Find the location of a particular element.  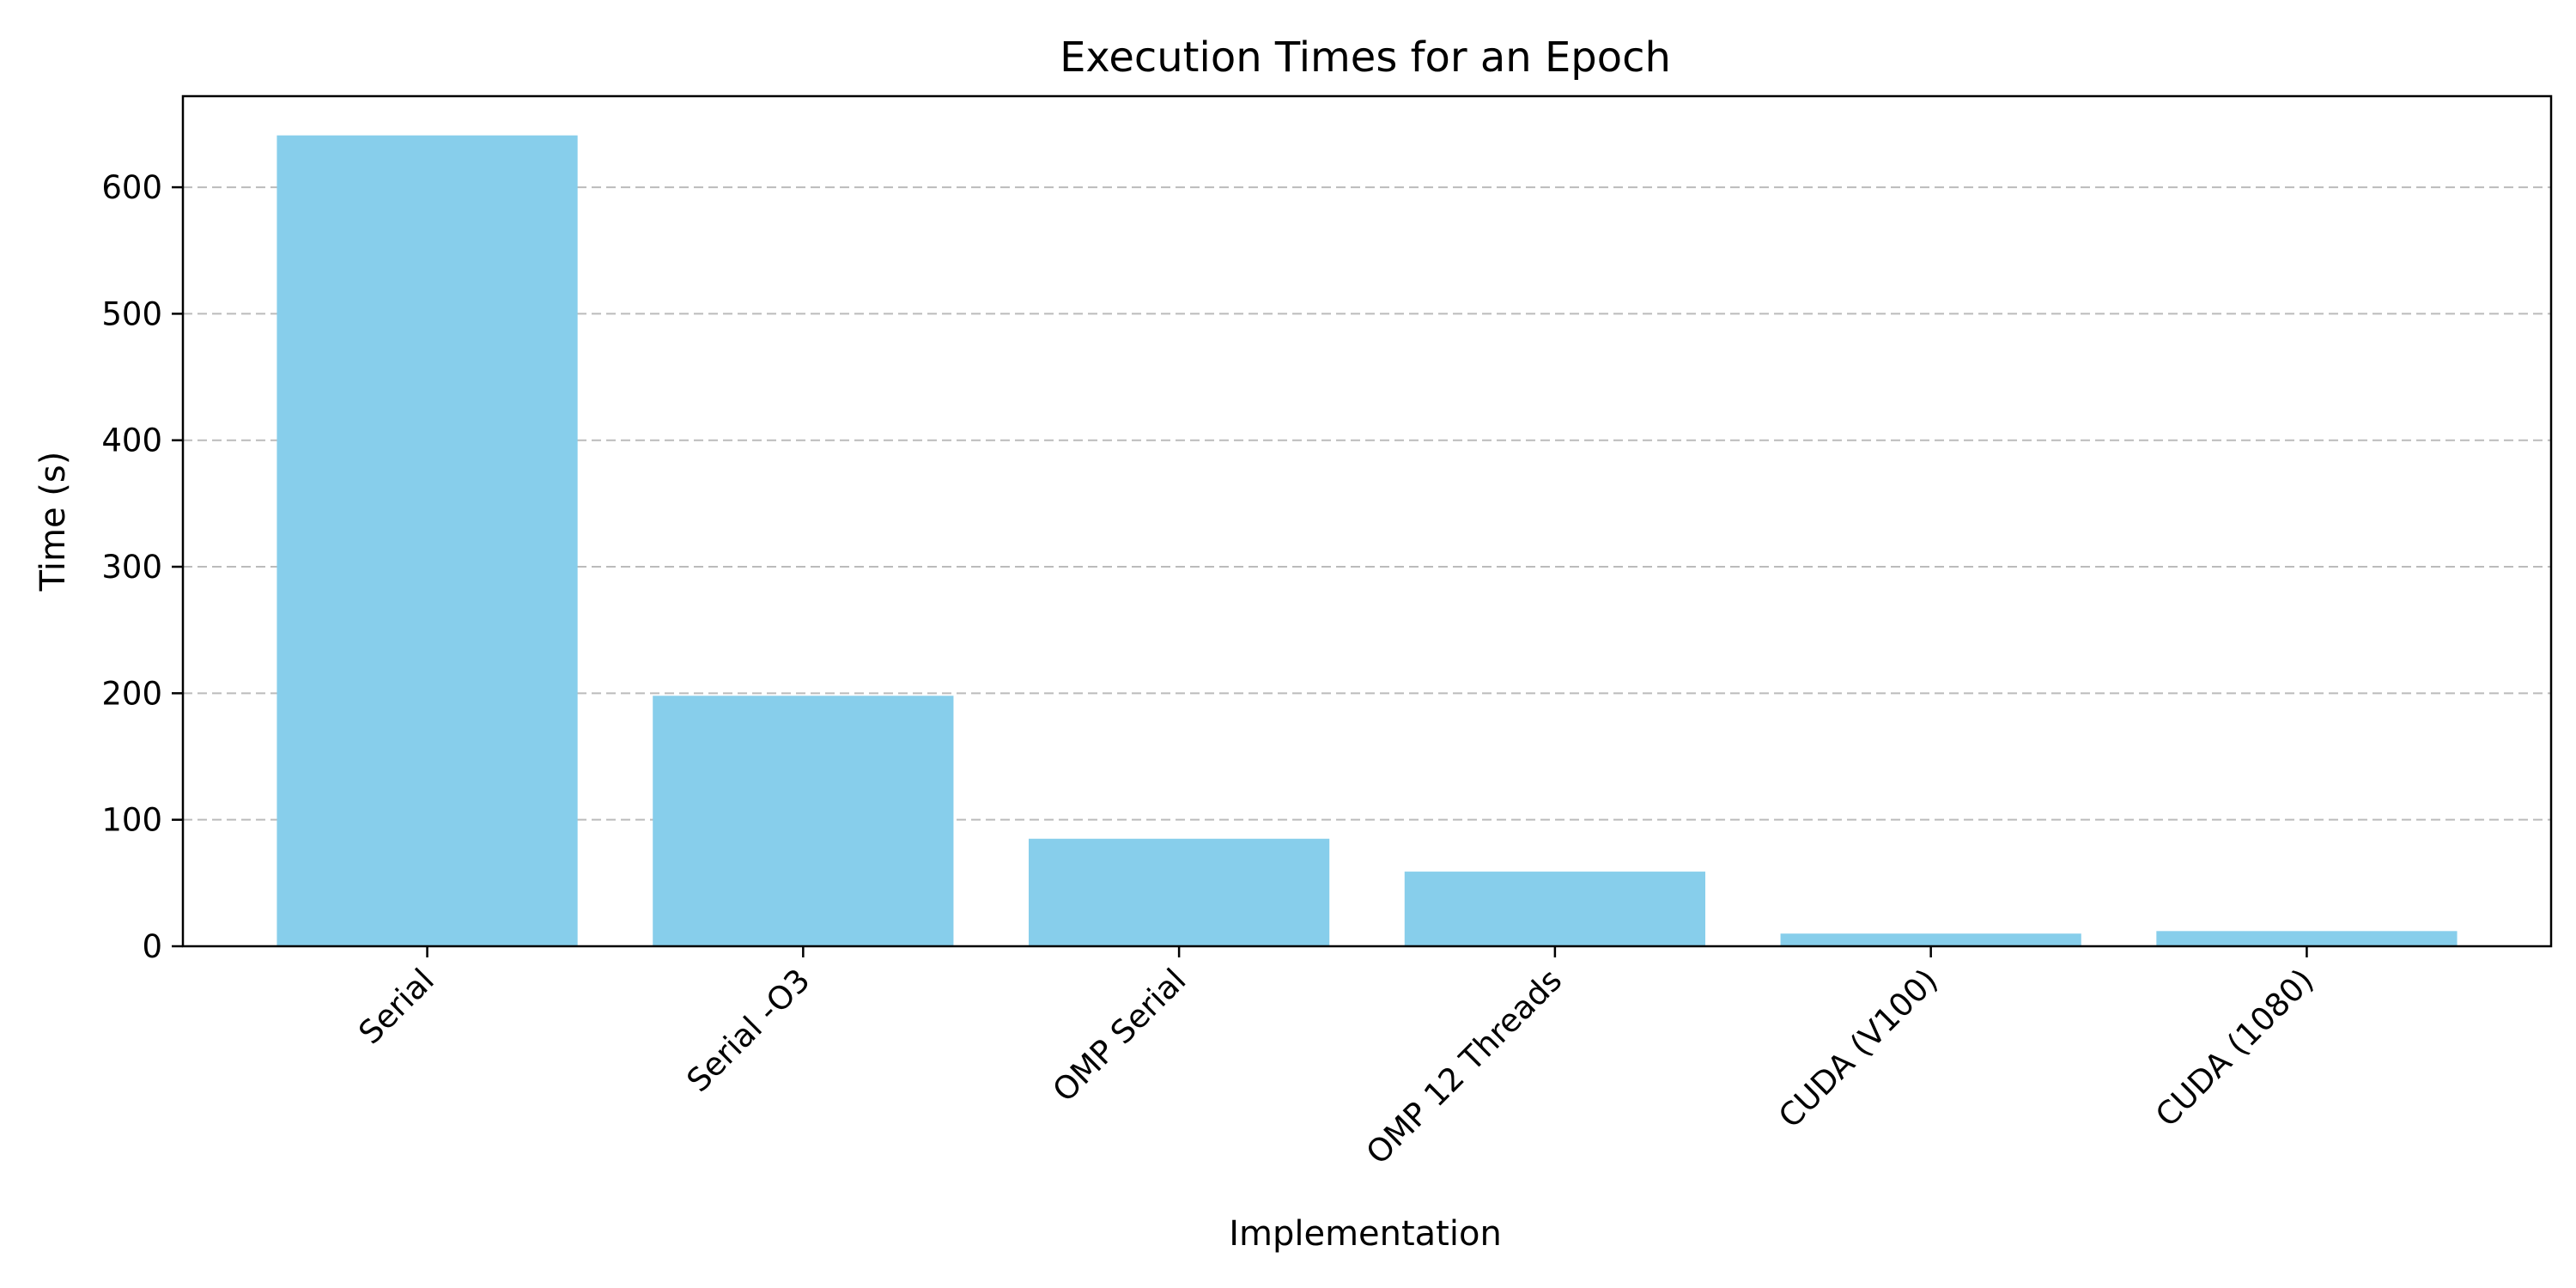

y-tick-label: 500 is located at coordinates (132, 313).